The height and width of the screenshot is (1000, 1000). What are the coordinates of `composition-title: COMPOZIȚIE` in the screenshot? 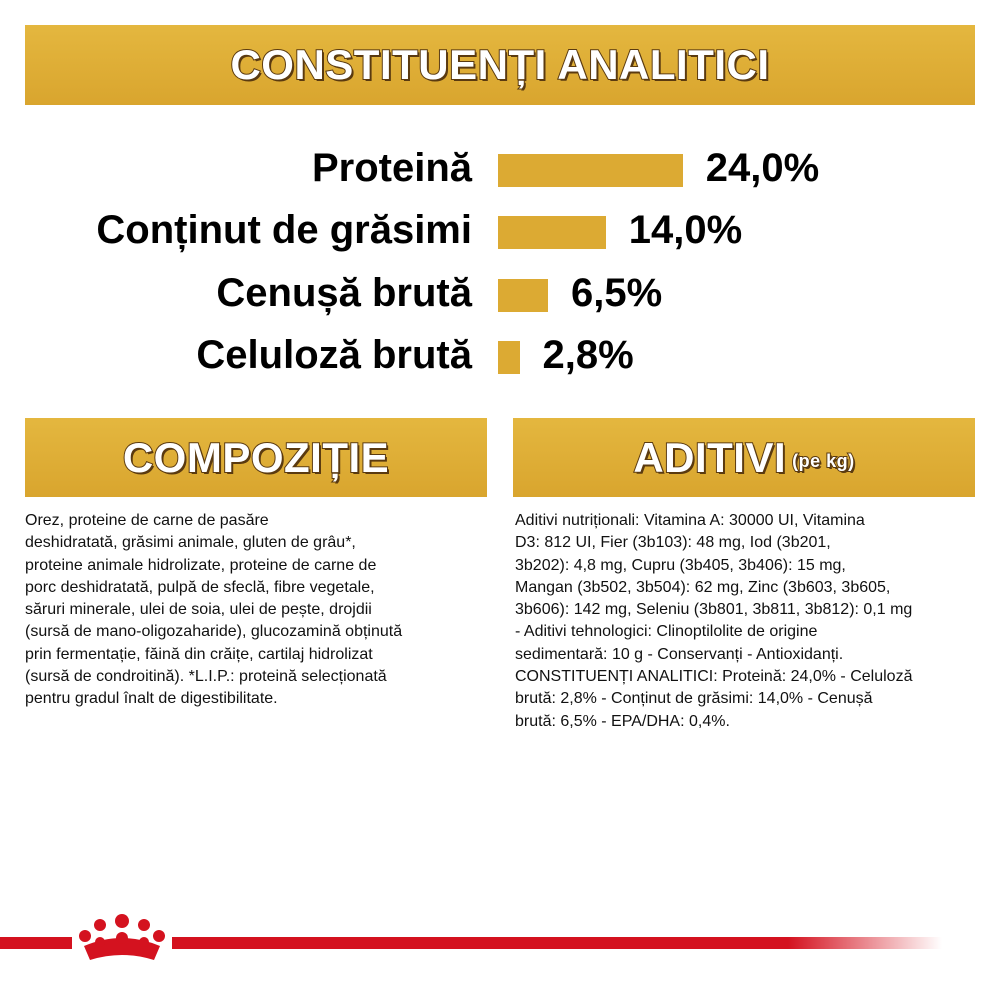 It's located at (256, 457).